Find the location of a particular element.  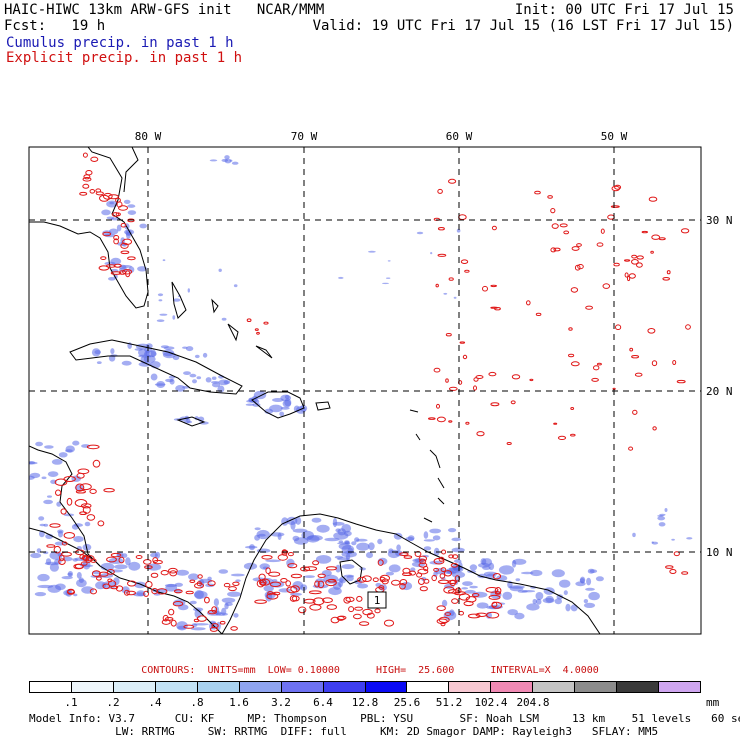

lon-label-50w: 50 W is located at coordinates (614, 136).